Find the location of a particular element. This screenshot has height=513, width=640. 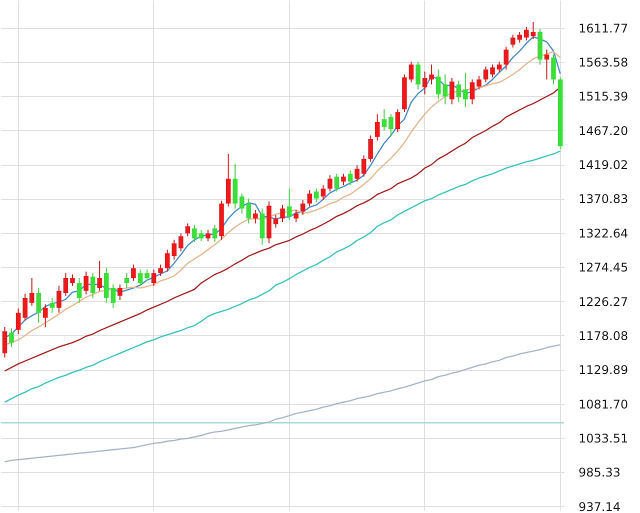

y-tick-label: 1226.27 is located at coordinates (603, 301).